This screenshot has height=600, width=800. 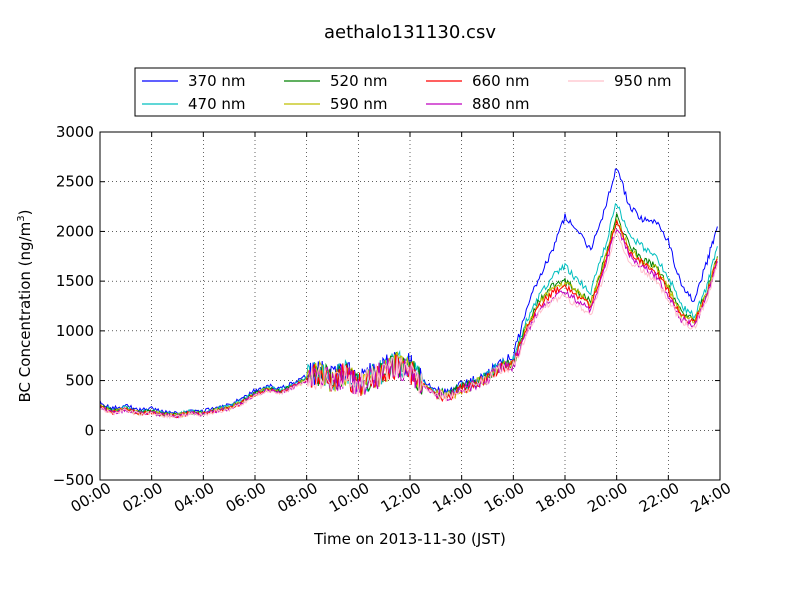 I want to click on y-tick-label: −500, so click(x=73, y=480).